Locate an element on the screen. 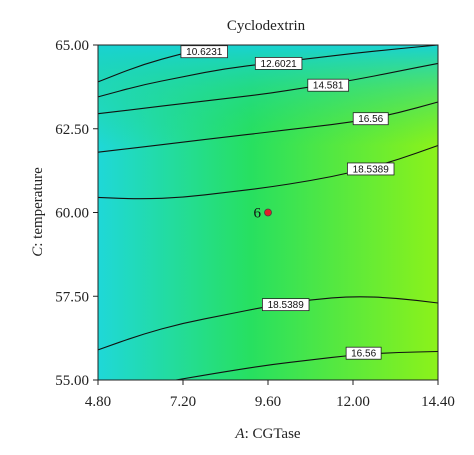 This screenshot has height=455, width=474. y-tick-label: 65.00 is located at coordinates (72, 46).